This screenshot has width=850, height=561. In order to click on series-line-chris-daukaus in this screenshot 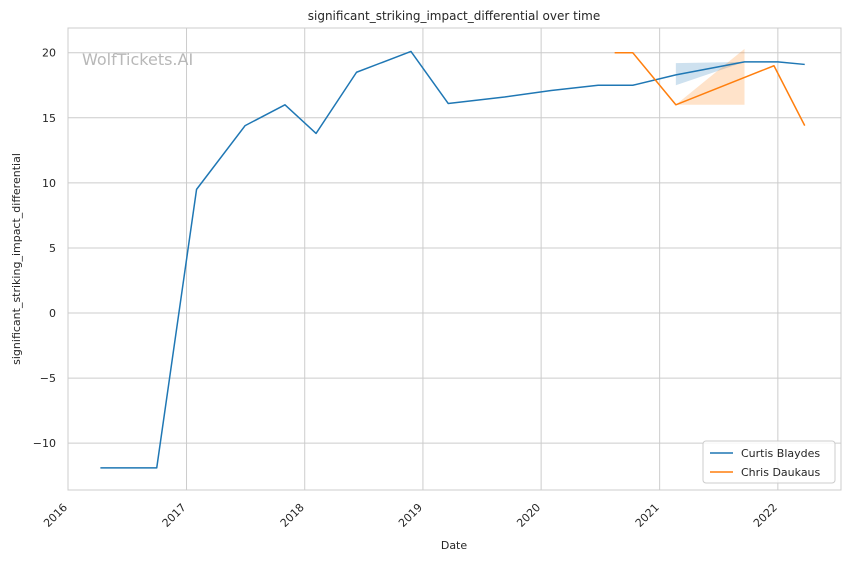, I will do `click(710, 88)`.